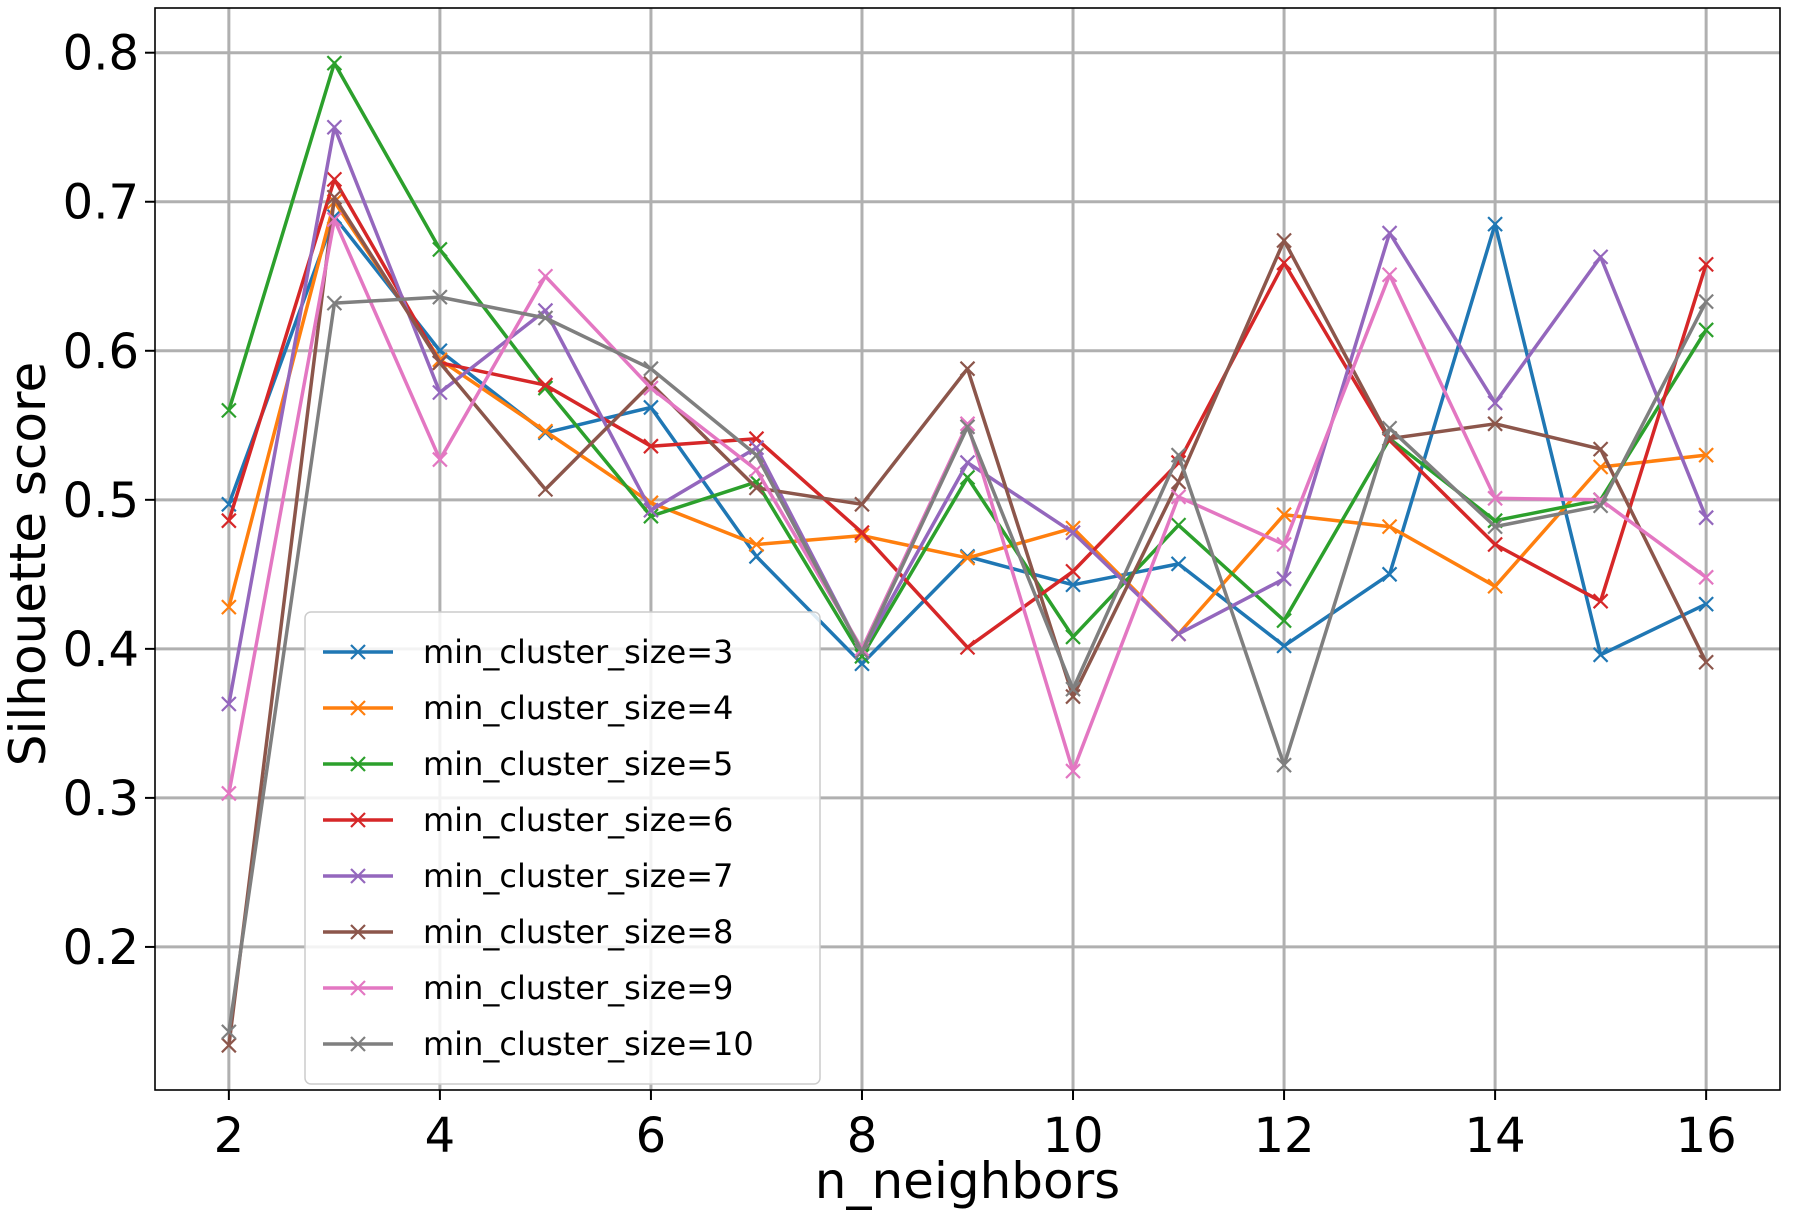 This screenshot has height=1215, width=1793. I want to click on x-tick-label: 8, so click(862, 1136).